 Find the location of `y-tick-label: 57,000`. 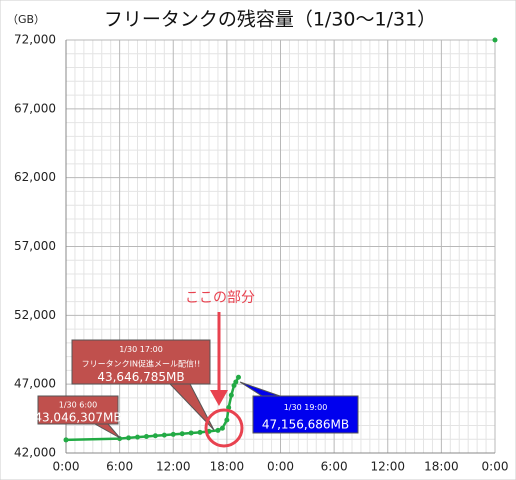

y-tick-label: 57,000 is located at coordinates (35, 246).